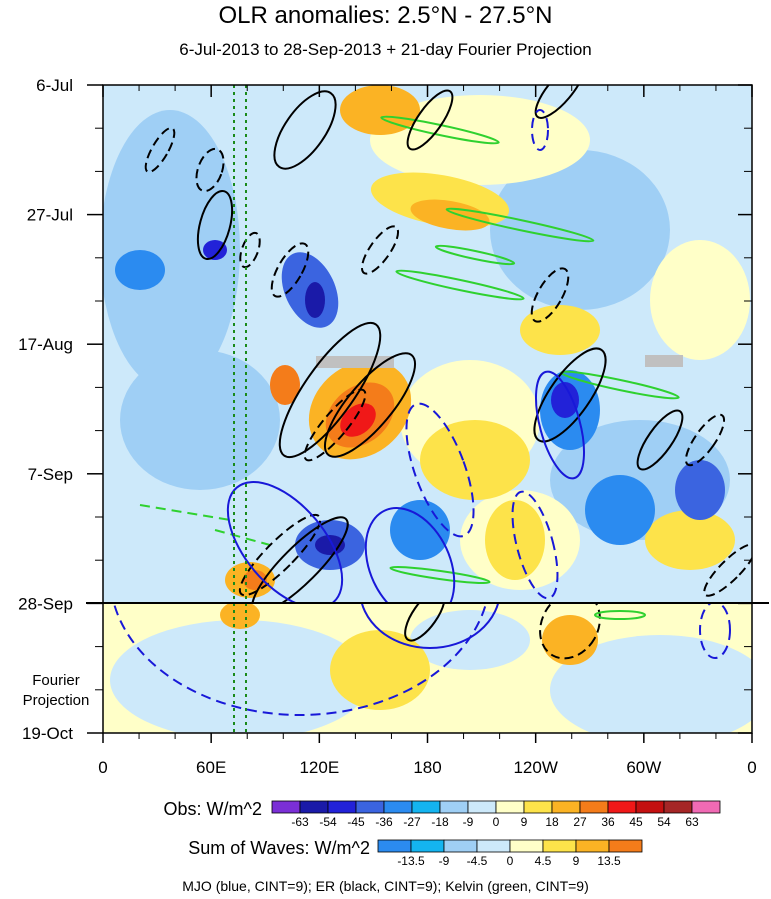  What do you see at coordinates (440, 822) in the screenshot?
I see `colorbar-level: -18` at bounding box center [440, 822].